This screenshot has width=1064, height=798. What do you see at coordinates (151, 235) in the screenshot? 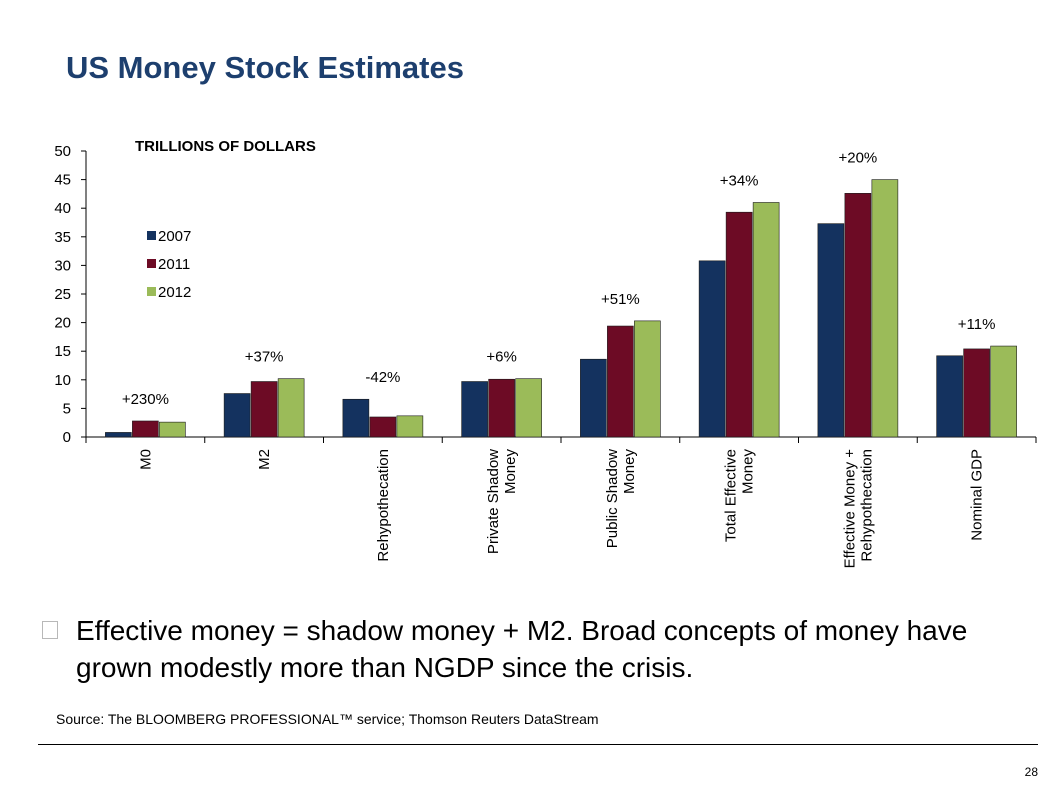
I see `legend-swatch-2007` at bounding box center [151, 235].